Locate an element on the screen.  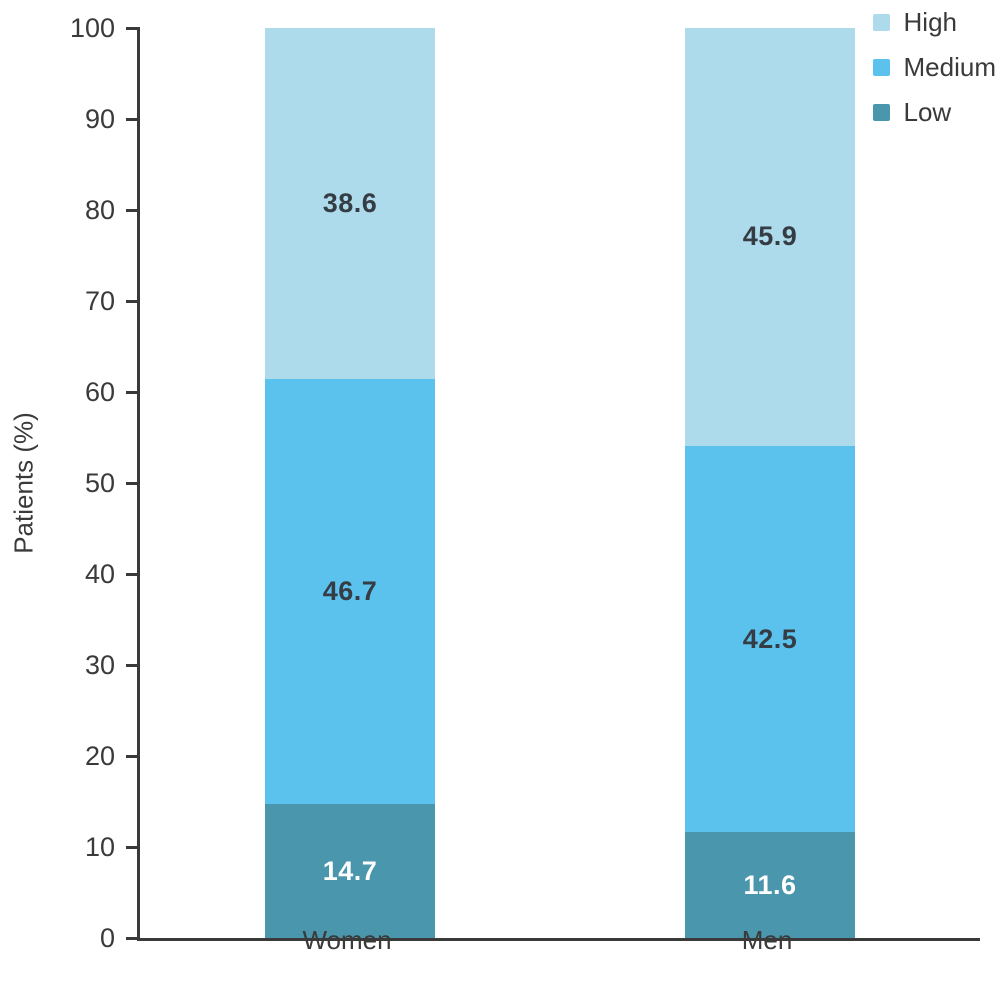
legend: High Medium Low is located at coordinates (934, 75).